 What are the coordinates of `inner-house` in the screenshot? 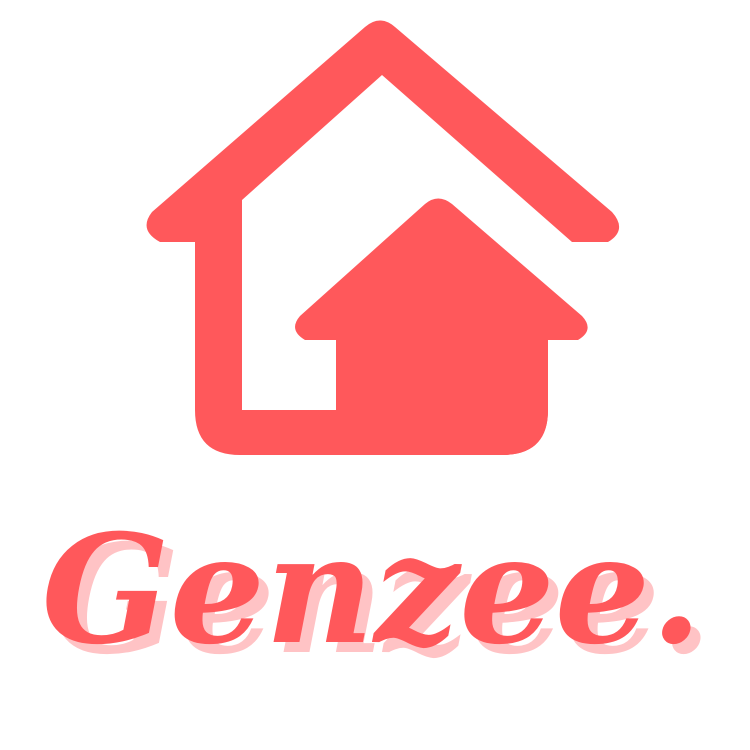 It's located at (442, 397).